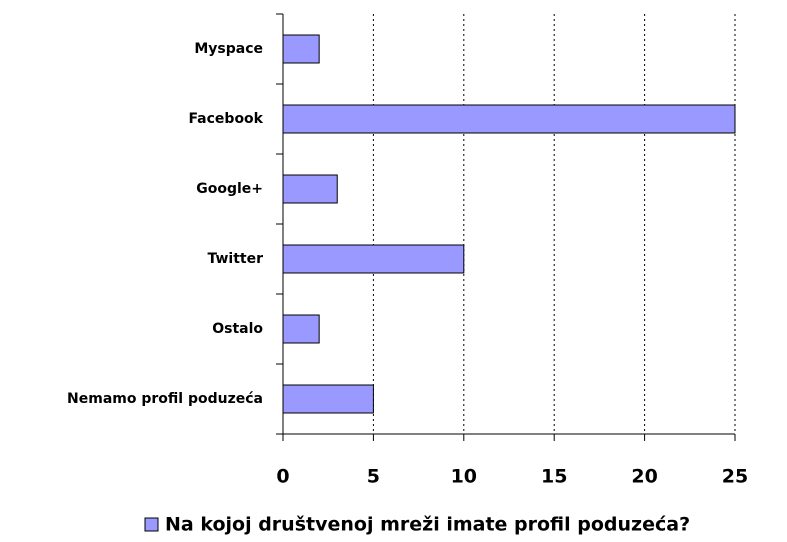 This screenshot has width=787, height=542. Describe the element at coordinates (235, 259) in the screenshot. I see `y-tick-label: Twitter` at that location.